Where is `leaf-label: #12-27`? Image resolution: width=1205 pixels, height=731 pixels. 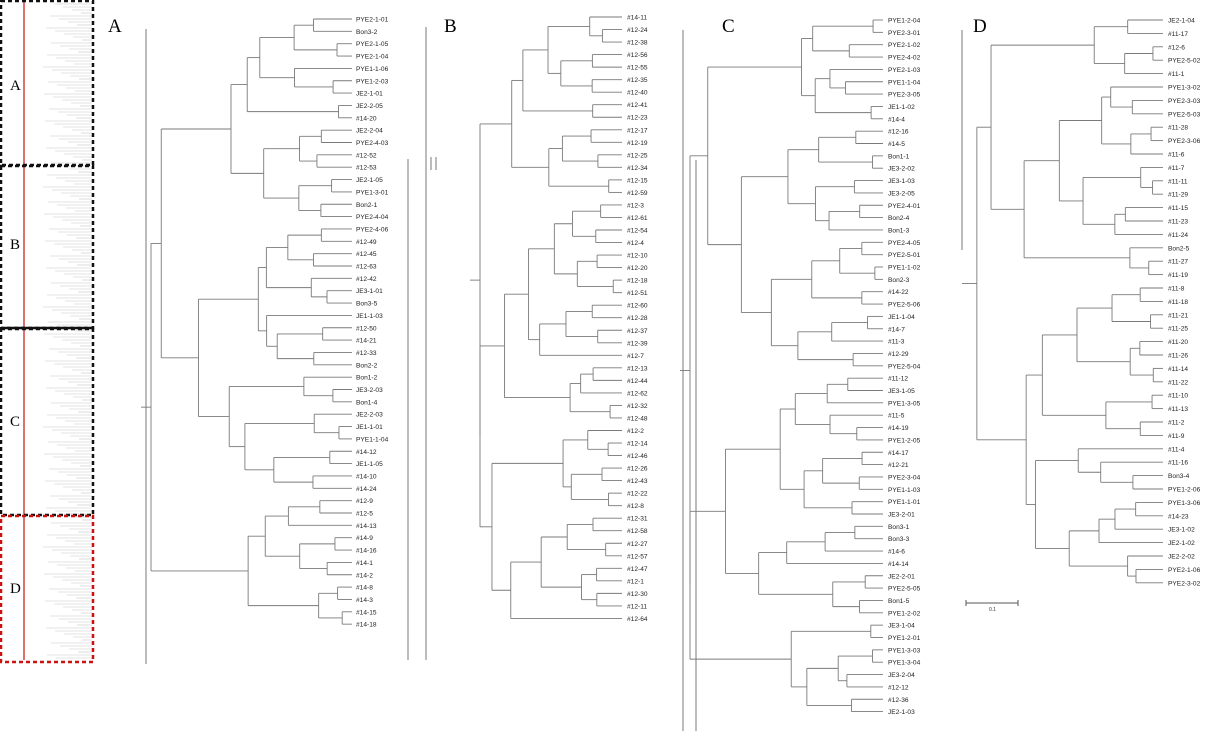 leaf-label: #12-27 is located at coordinates (637, 544).